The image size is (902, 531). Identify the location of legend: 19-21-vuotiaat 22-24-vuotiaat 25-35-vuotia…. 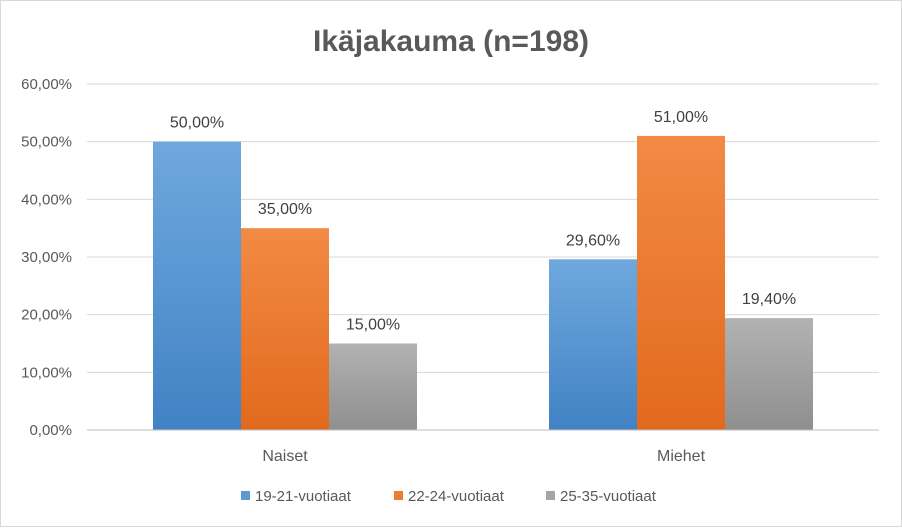
(449, 496).